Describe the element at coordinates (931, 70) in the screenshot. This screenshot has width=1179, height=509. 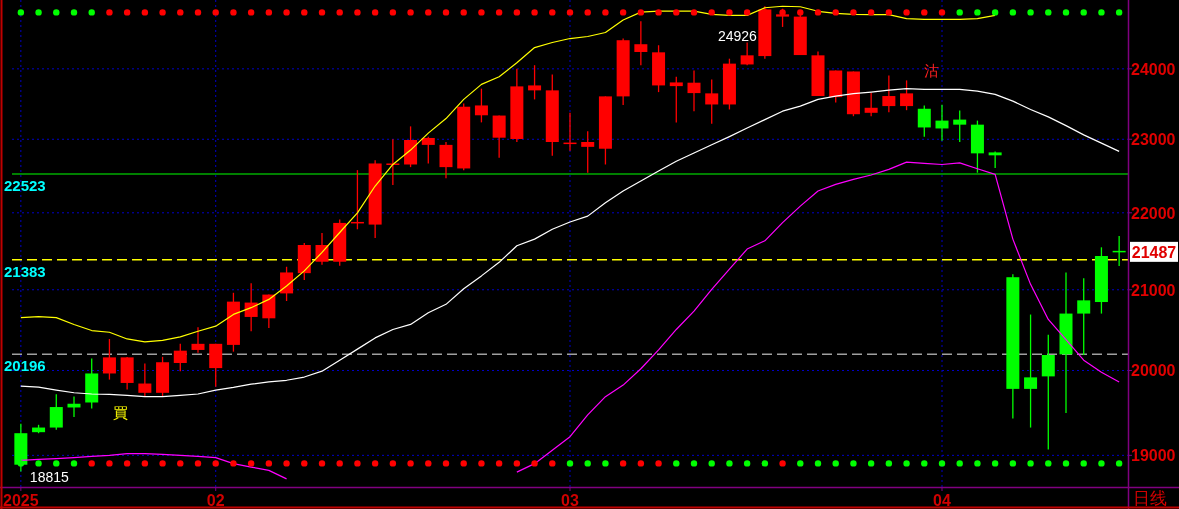
I see `annotation: 沽` at that location.